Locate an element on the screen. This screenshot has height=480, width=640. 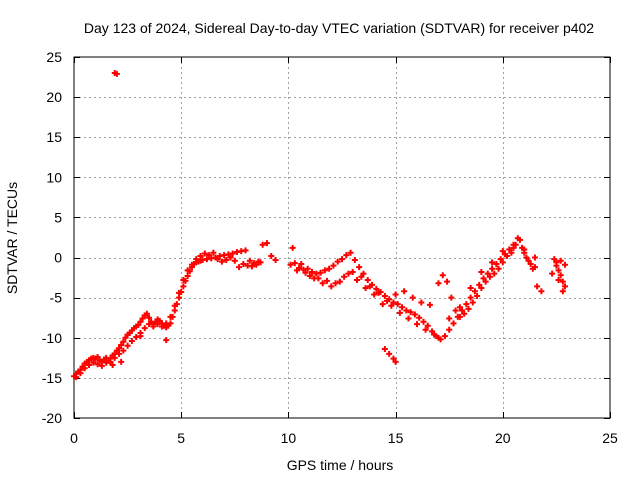
x-tick-label: 15 is located at coordinates (396, 438).